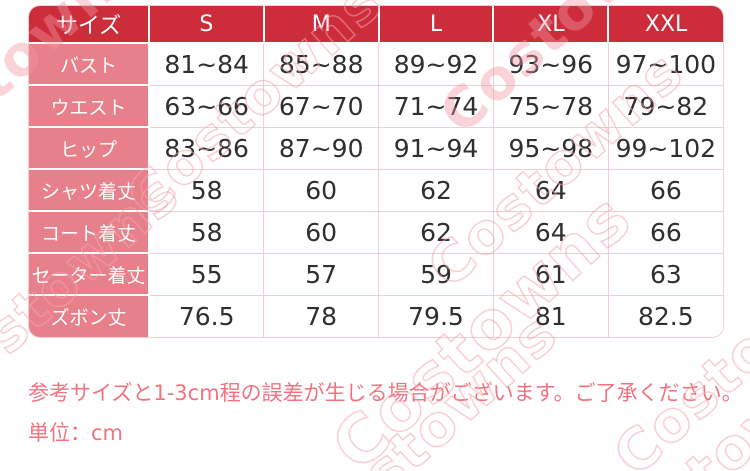 This screenshot has width=750, height=471. Describe the element at coordinates (550, 315) in the screenshot. I see `size-value: 81` at that location.